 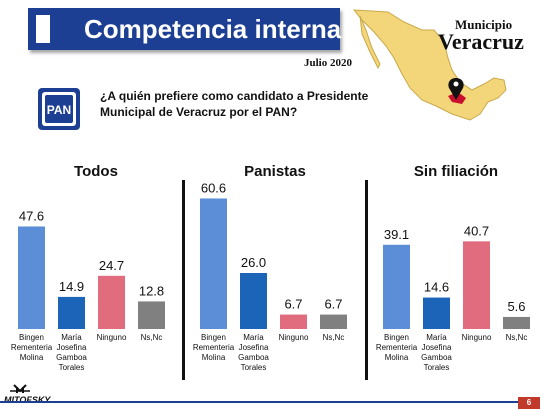 What do you see at coordinates (436, 337) in the screenshot?
I see `category-label-3-2-1: María` at bounding box center [436, 337].